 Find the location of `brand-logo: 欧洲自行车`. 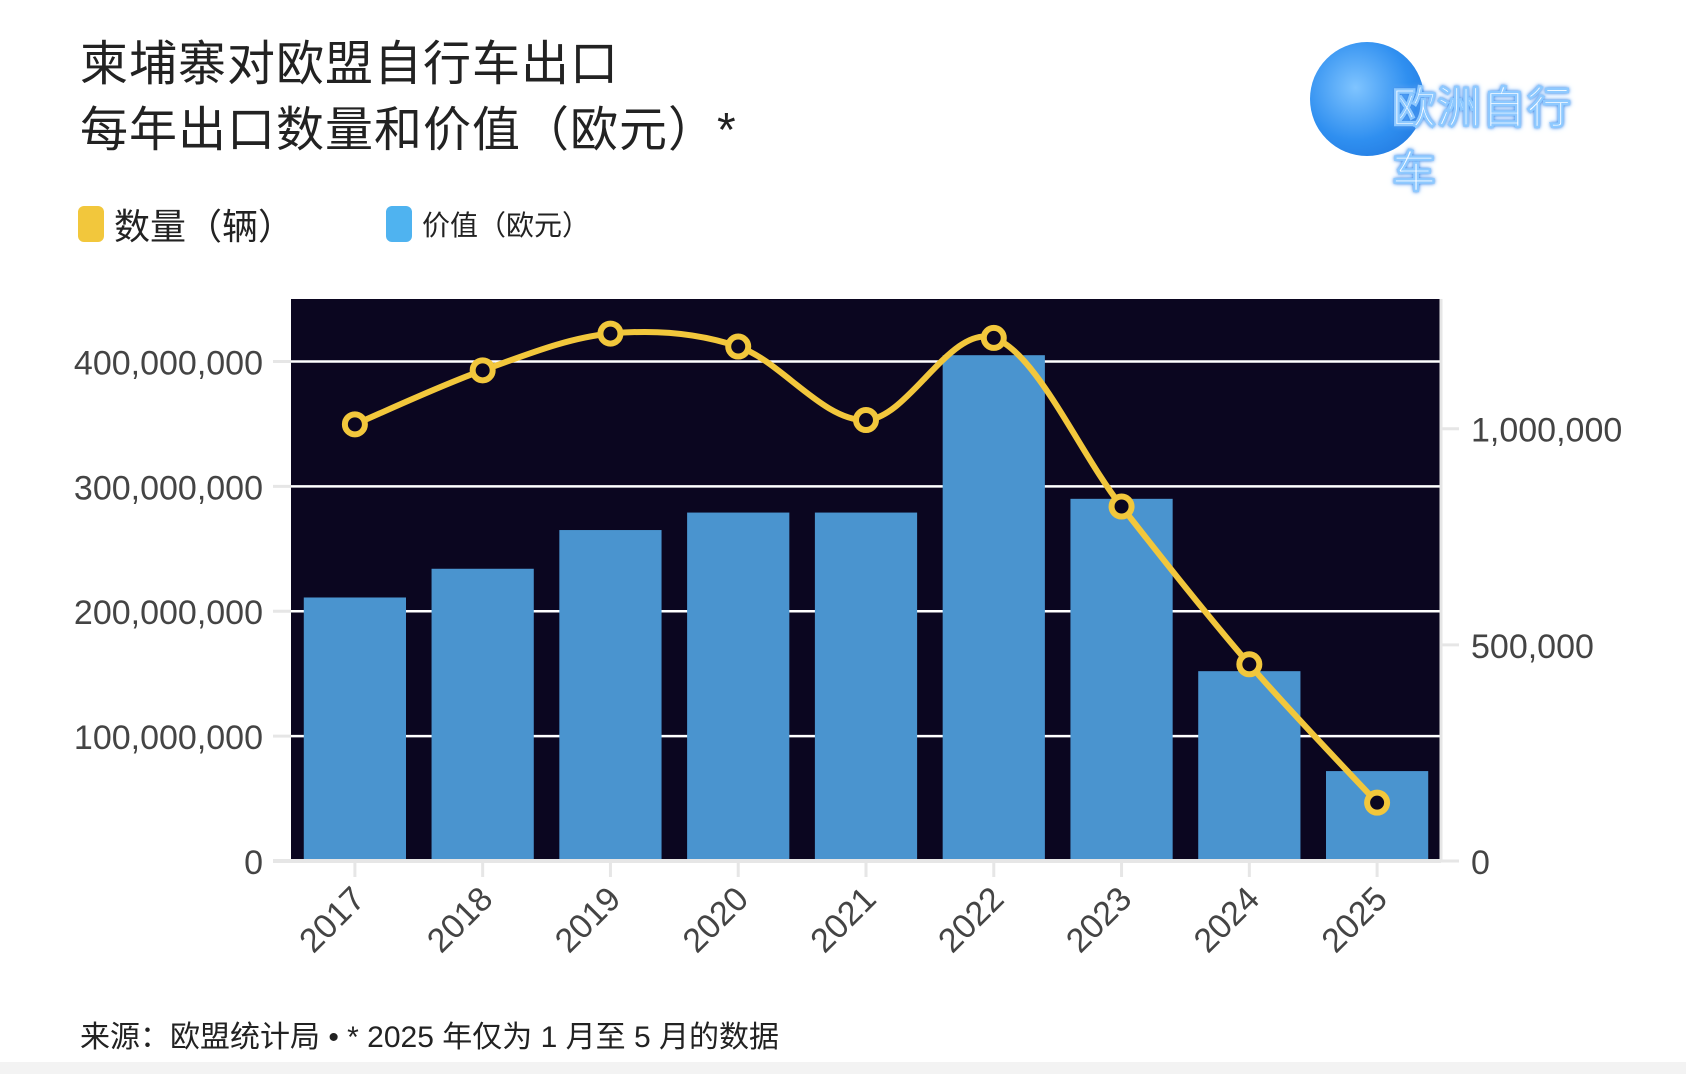

brand-logo: 欧洲自行车 is located at coordinates (1460, 120).